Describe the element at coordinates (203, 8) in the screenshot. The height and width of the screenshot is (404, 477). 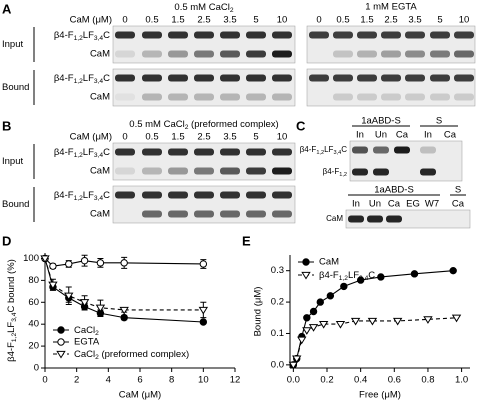
I see `blot-title: 0.5 mM CaCl2` at that location.